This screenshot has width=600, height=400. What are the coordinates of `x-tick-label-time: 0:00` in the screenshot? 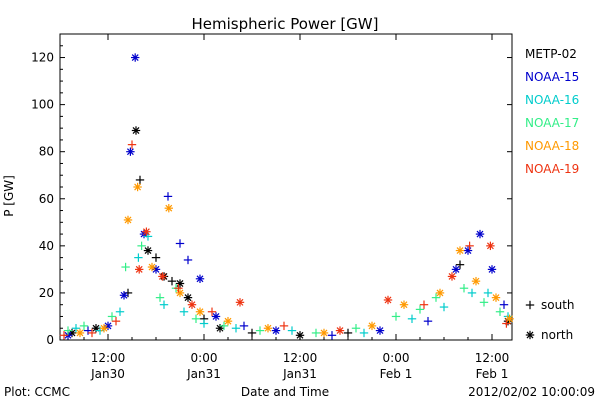 It's located at (396, 358).